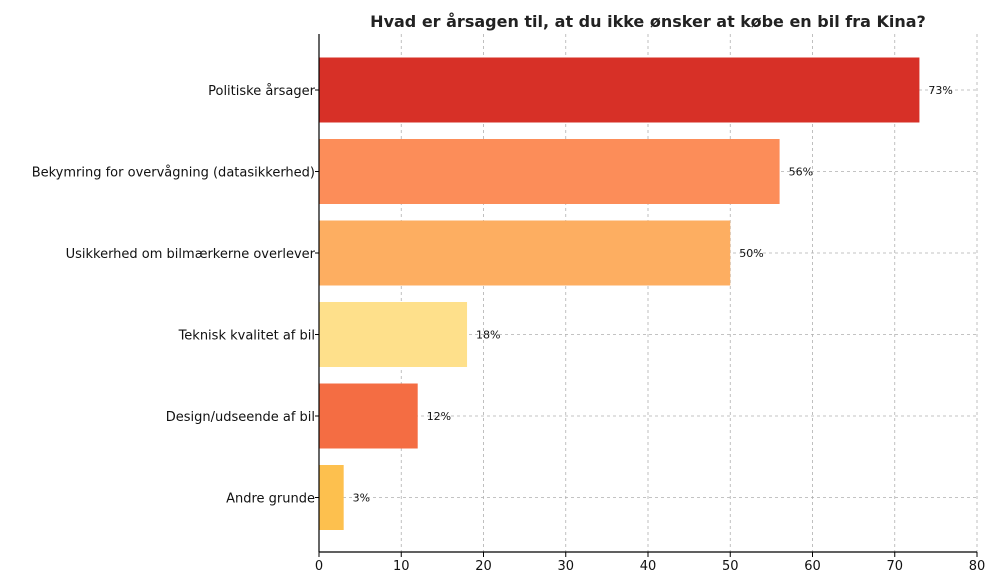 Image resolution: width=999 pixels, height=587 pixels. What do you see at coordinates (751, 253) in the screenshot?
I see `bar-value-label: 50%` at bounding box center [751, 253].